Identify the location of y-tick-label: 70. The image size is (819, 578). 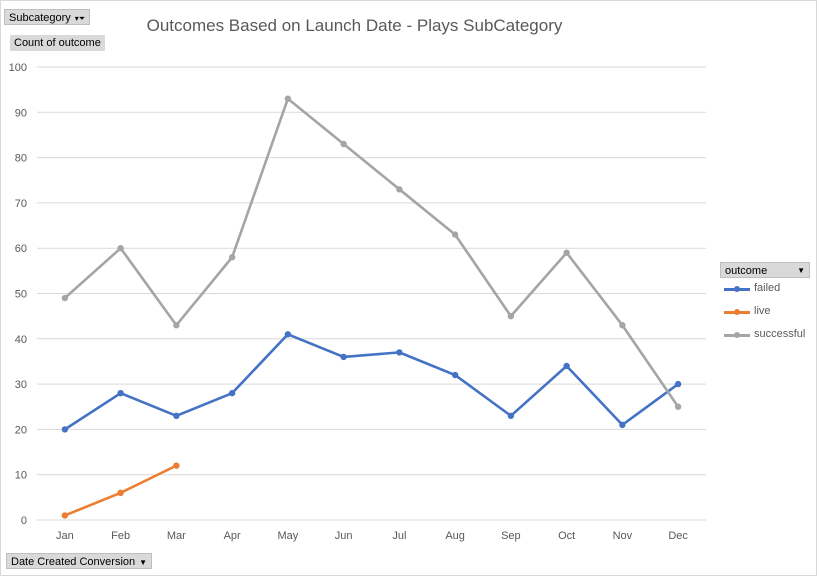
(21, 204).